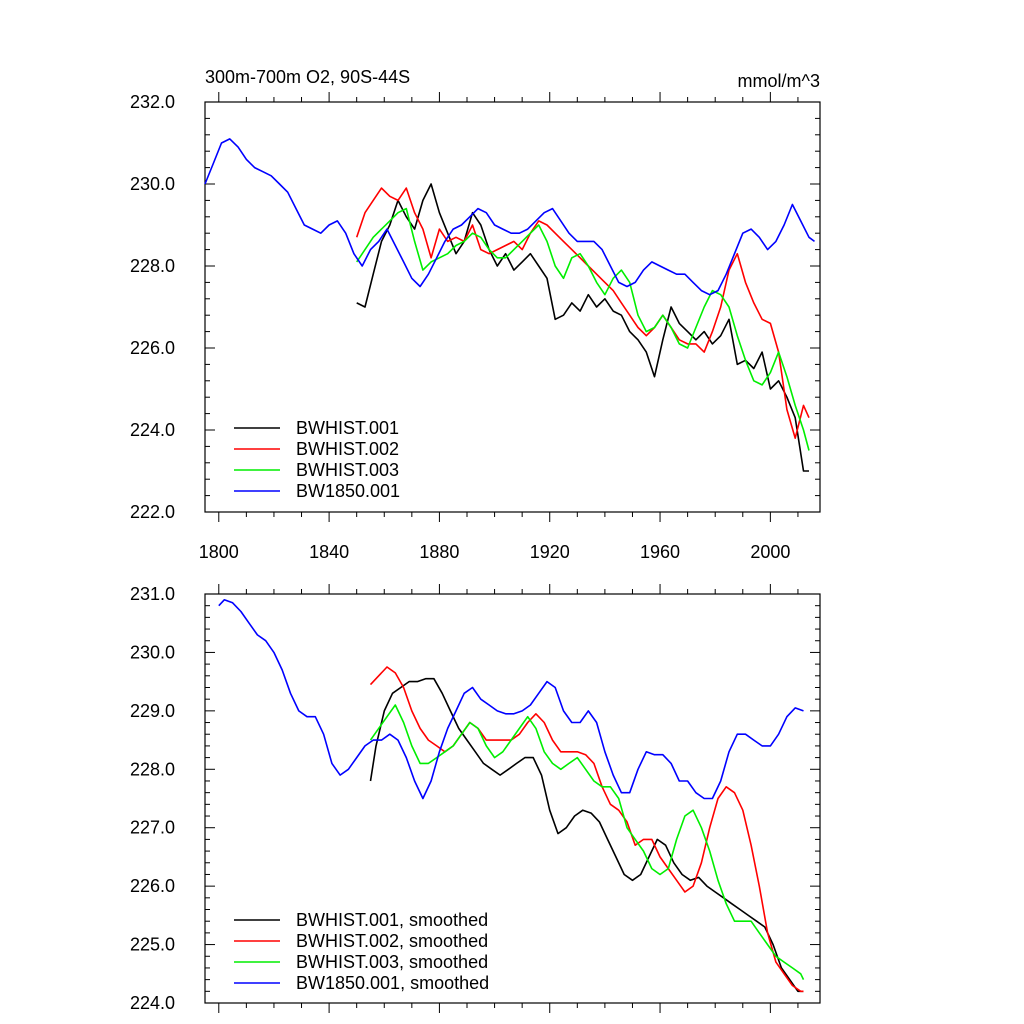 The height and width of the screenshot is (1024, 1024). What do you see at coordinates (392, 941) in the screenshot?
I see `legend-label: BWHIST.002, smoothed` at bounding box center [392, 941].